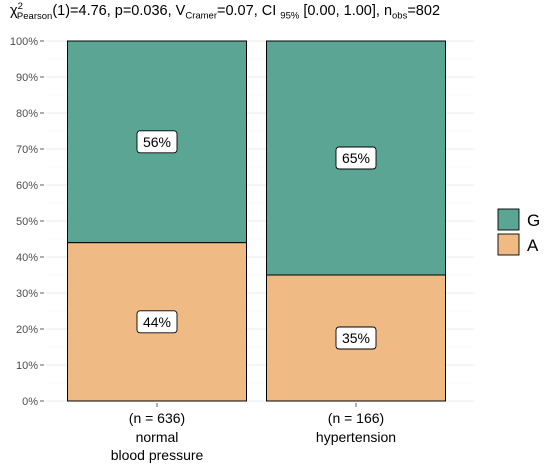 This screenshot has height=475, width=550. I want to click on x-category-count: (n = 166), so click(356, 418).